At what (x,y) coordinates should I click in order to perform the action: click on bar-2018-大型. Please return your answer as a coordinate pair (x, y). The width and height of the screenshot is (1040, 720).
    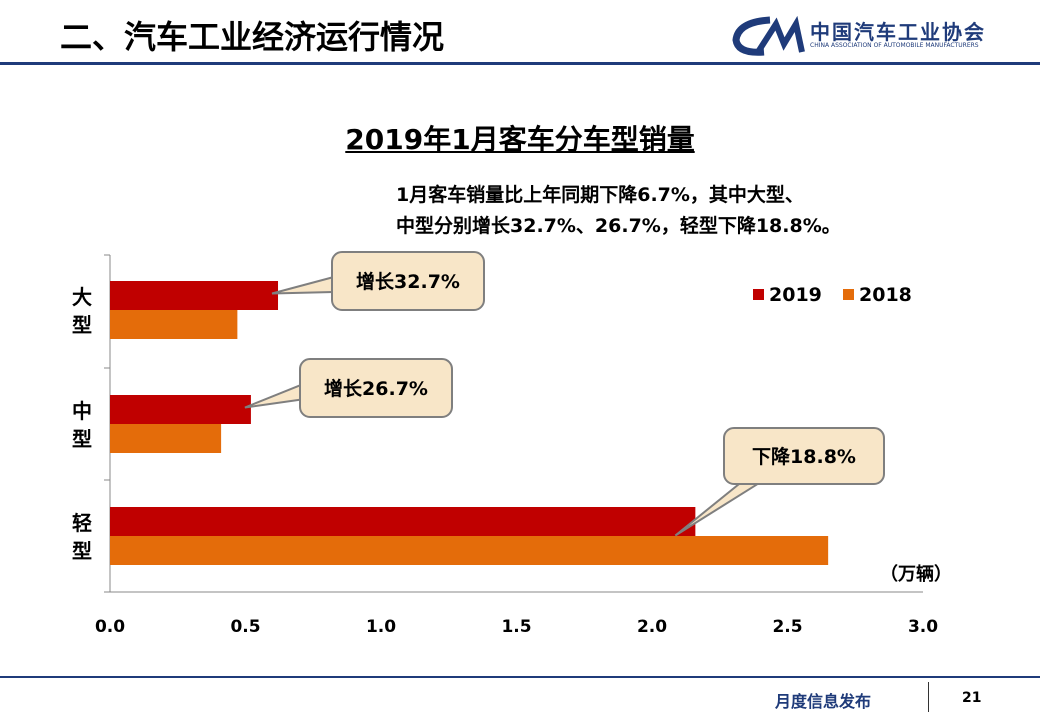
    Looking at the image, I should click on (174, 324).